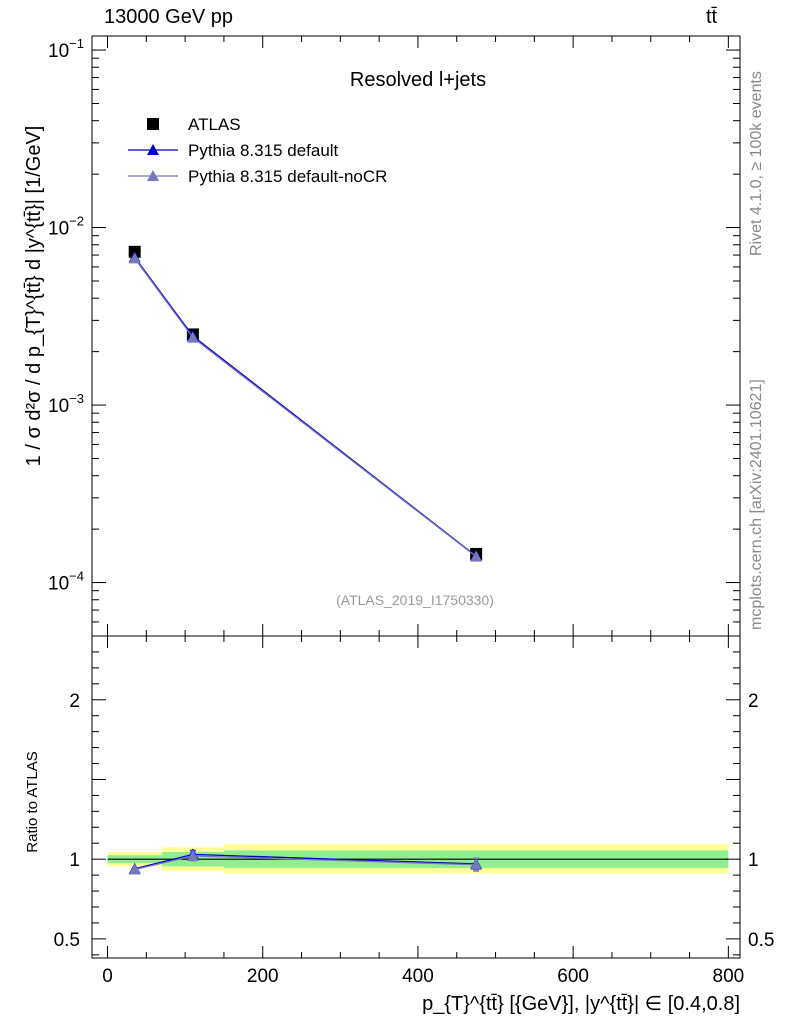 Image resolution: width=786 pixels, height=1024 pixels. I want to click on x-tick-label: 400, so click(418, 976).